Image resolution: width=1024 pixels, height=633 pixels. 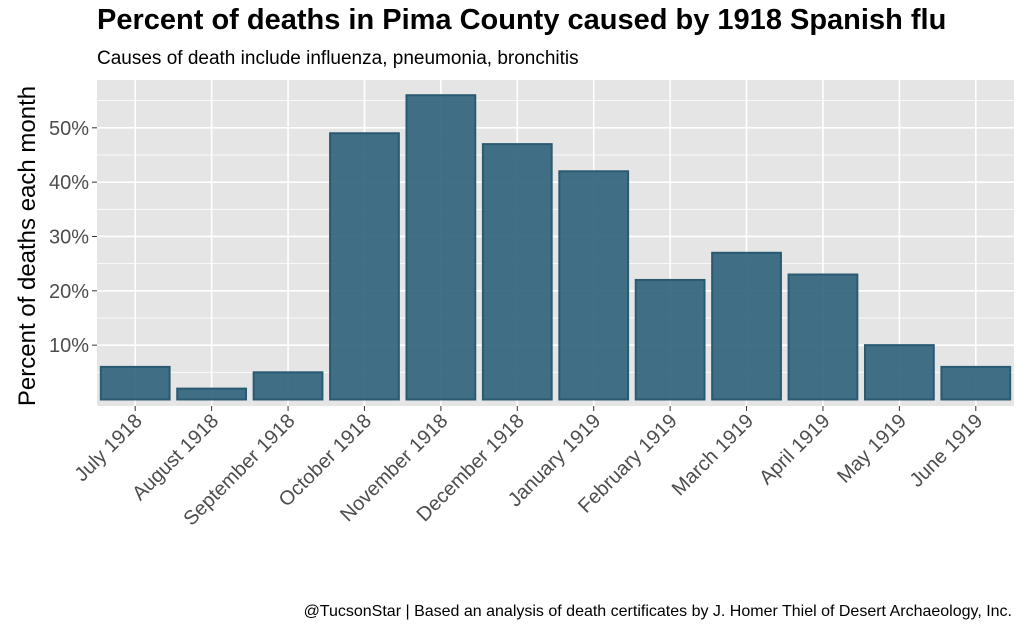 I want to click on bar-march-1919, so click(x=746, y=326).